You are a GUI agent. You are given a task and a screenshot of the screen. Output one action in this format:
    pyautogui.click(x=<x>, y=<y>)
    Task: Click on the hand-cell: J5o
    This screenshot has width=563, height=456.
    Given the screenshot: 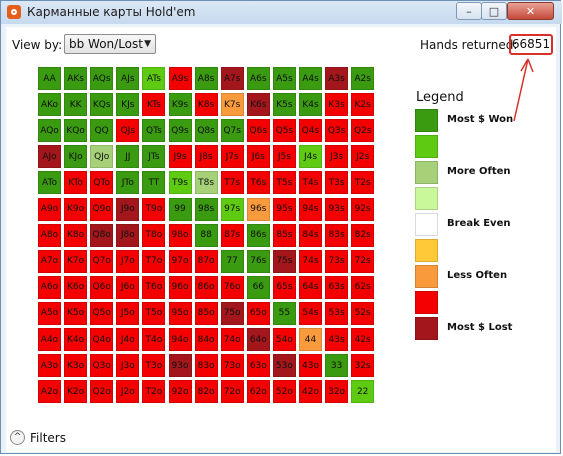 What is the action you would take?
    pyautogui.click(x=128, y=313)
    